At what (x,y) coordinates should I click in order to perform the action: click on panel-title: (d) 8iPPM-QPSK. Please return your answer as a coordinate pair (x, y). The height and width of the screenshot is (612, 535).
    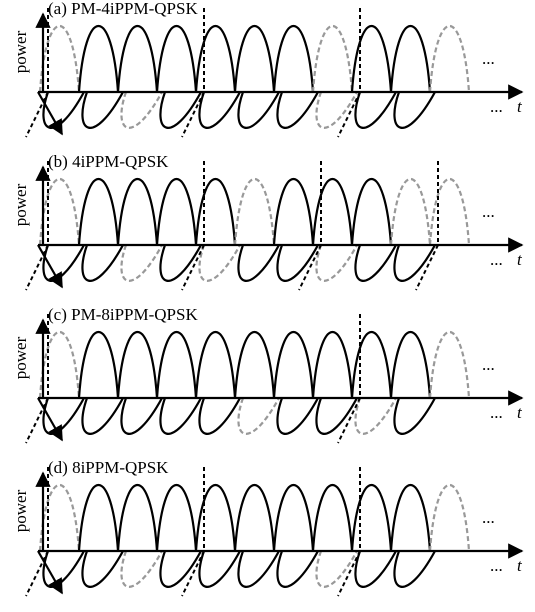
    Looking at the image, I should click on (108, 467).